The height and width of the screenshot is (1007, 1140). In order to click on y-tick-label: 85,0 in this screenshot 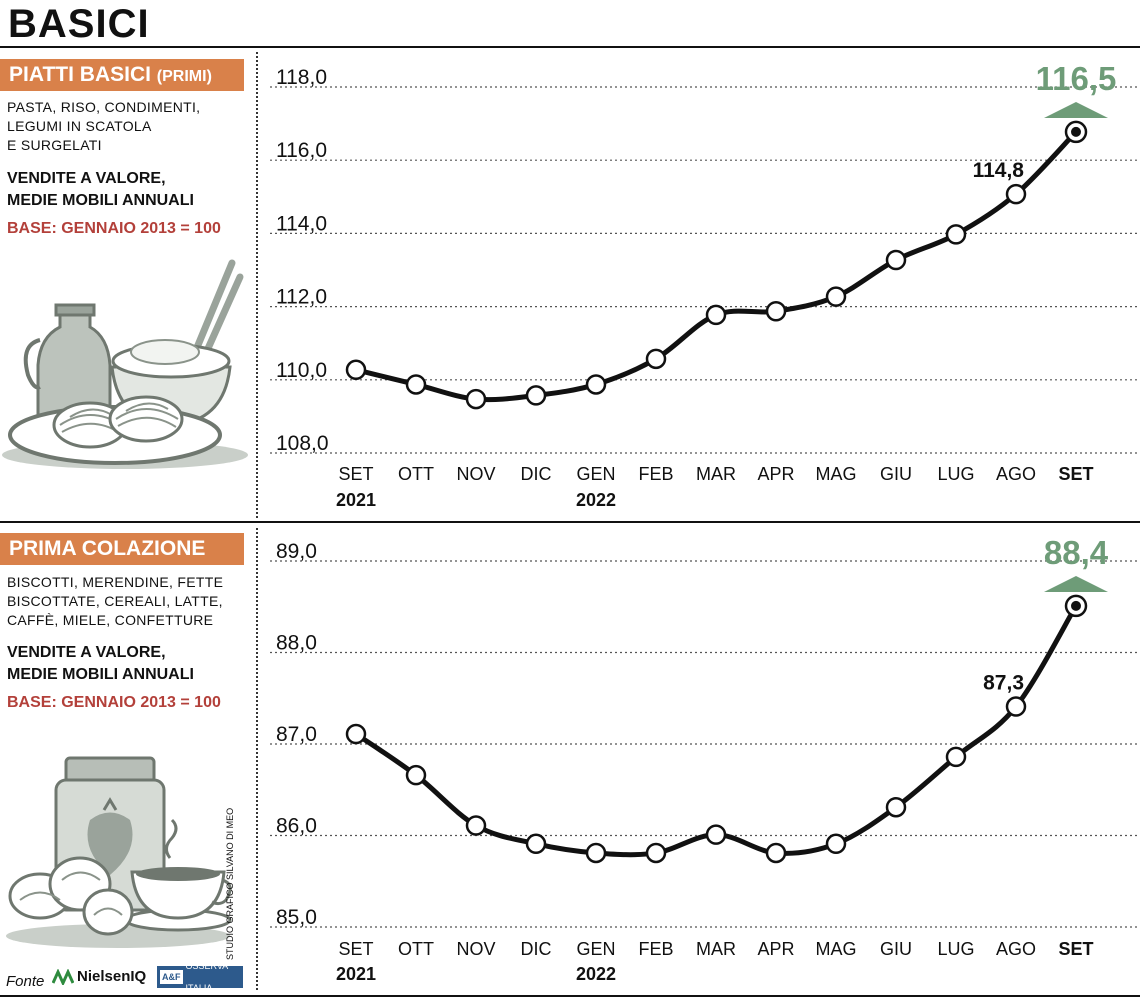, I will do `click(296, 917)`.